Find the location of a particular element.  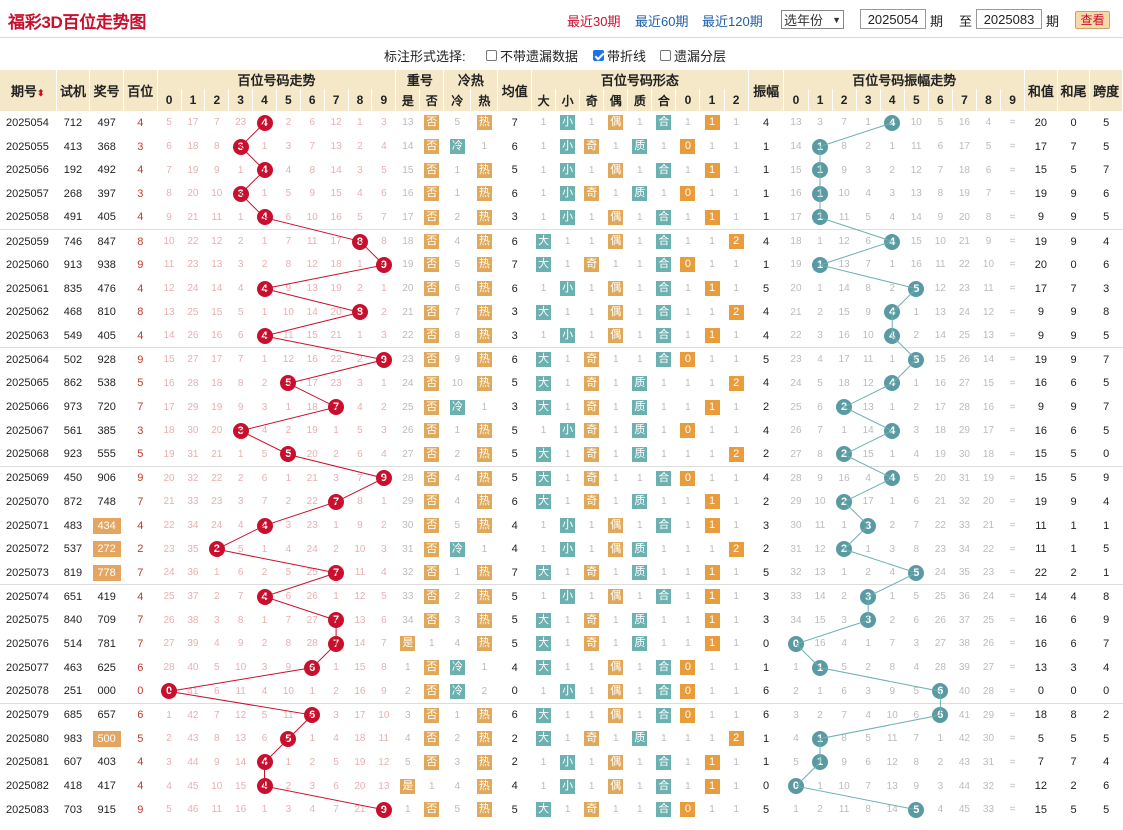

chonghao-no: 否 is located at coordinates (432, 407).